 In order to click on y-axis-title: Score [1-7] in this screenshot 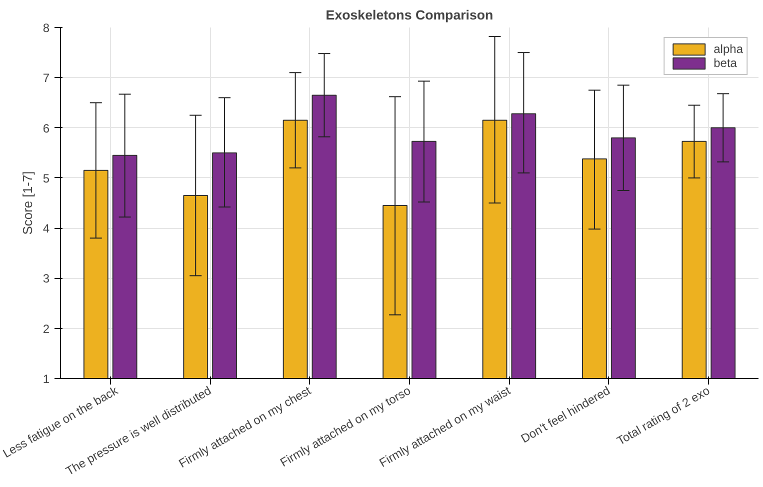, I will do `click(27, 203)`.